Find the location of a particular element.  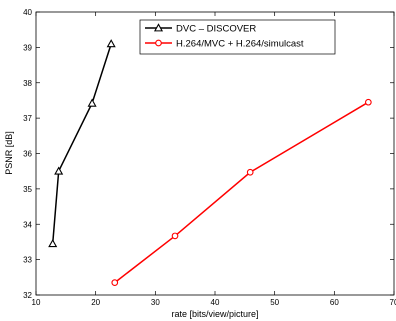

x-tick-label: 10 is located at coordinates (36, 302).